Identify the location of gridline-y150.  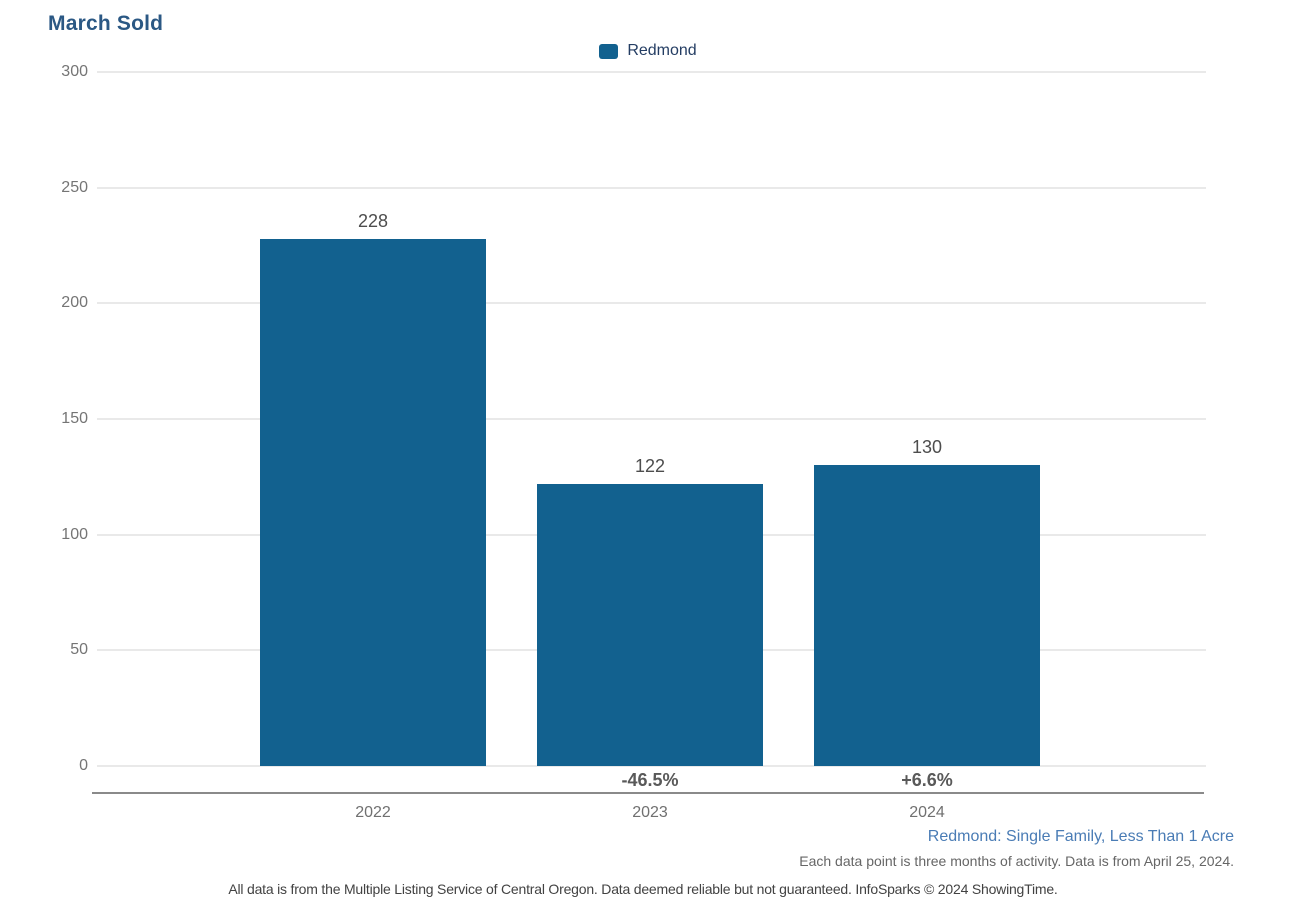
(651, 419).